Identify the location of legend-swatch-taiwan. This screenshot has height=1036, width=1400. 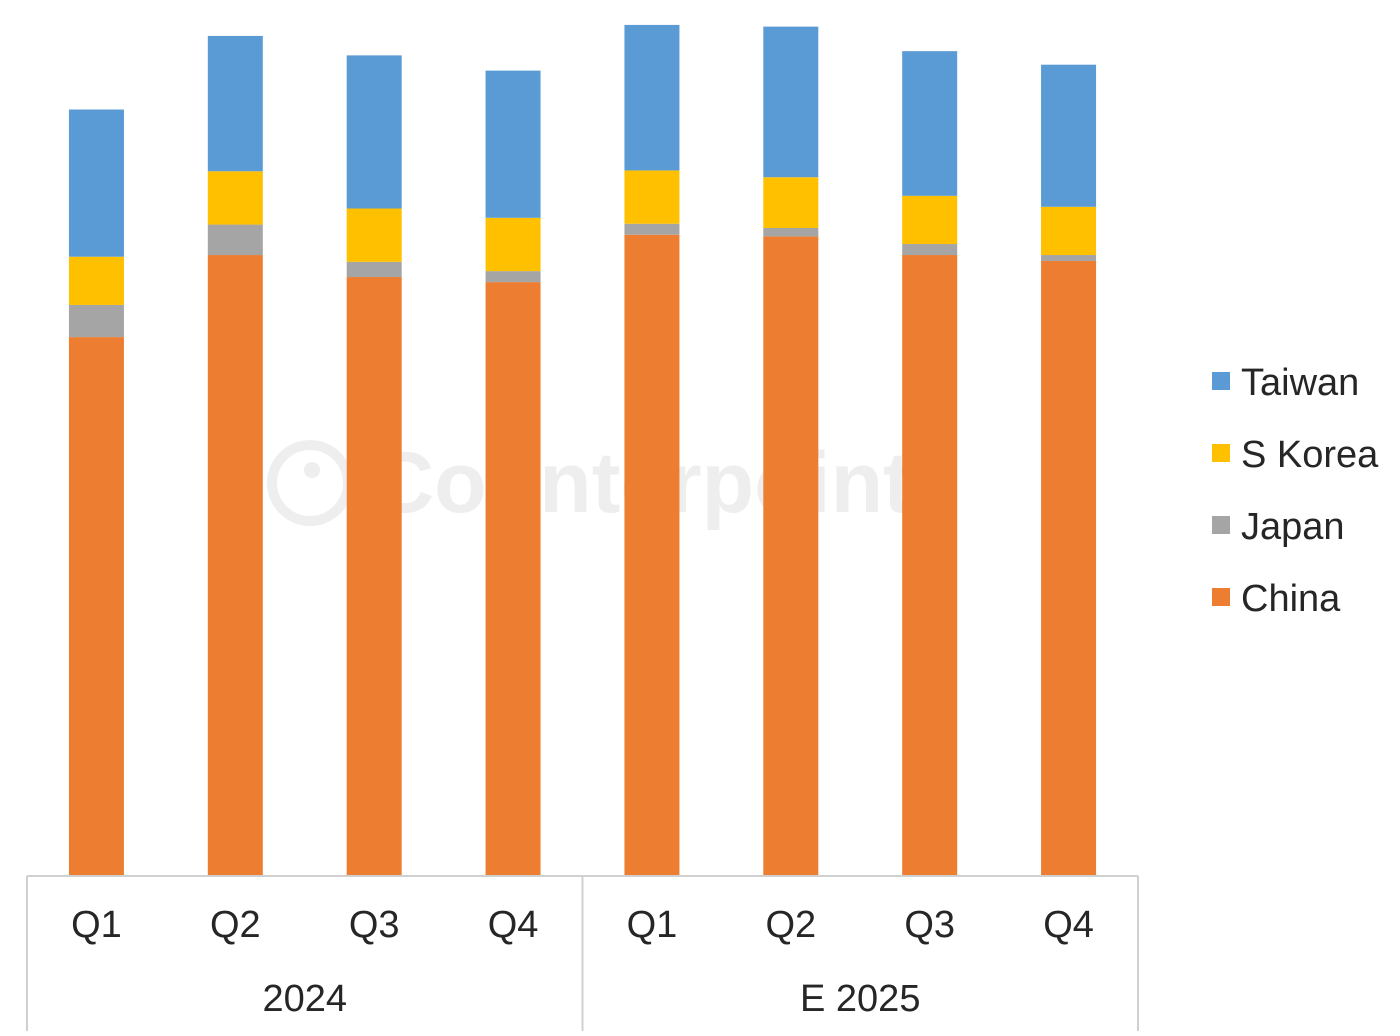
(1221, 381).